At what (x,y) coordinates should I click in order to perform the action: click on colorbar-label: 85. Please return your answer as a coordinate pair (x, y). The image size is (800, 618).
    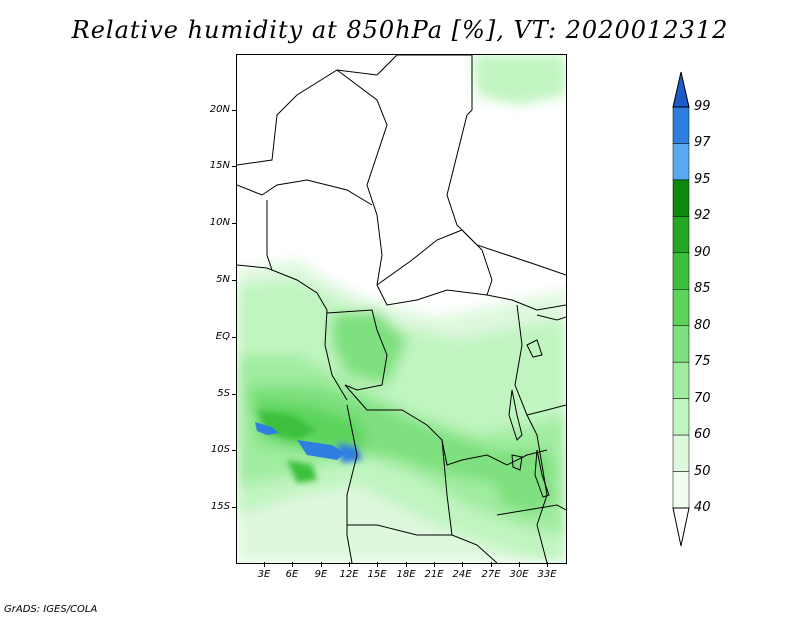
    Looking at the image, I should click on (702, 289).